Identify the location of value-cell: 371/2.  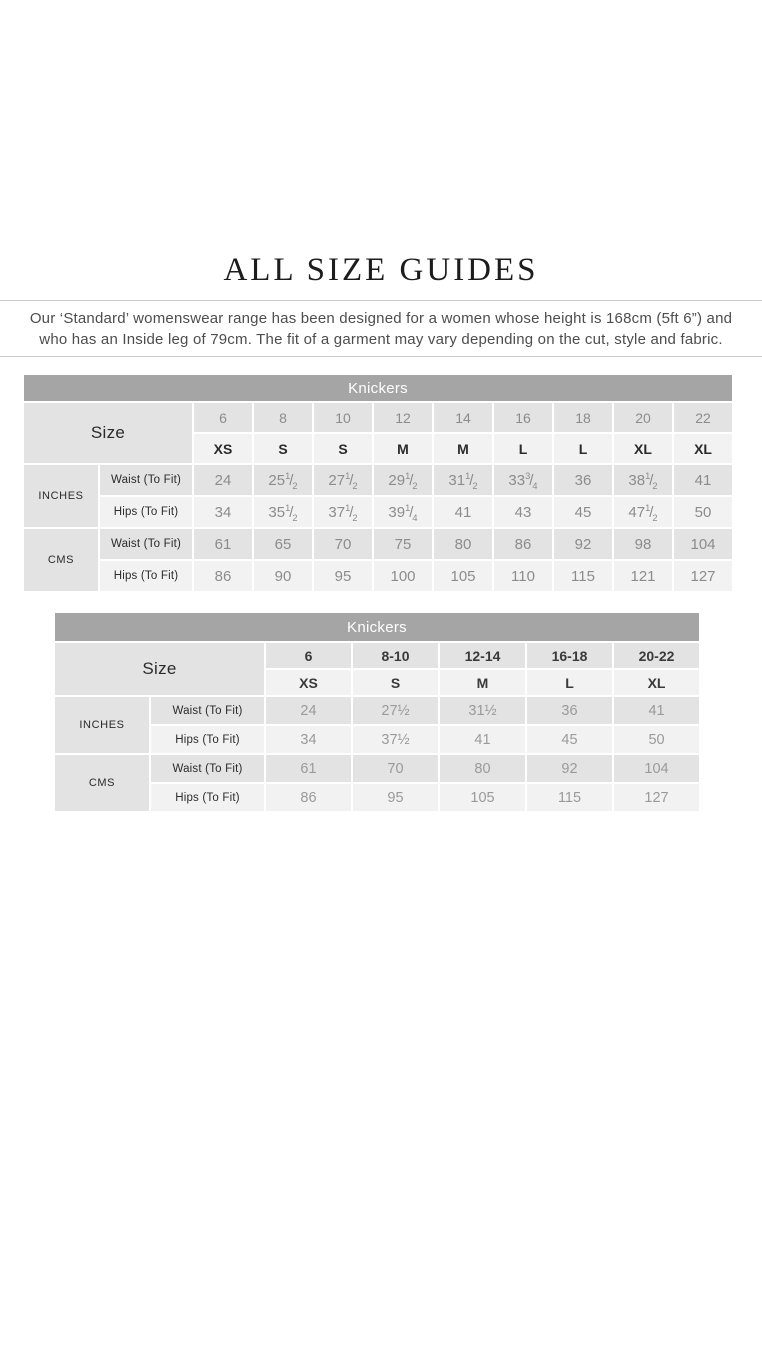
(343, 512).